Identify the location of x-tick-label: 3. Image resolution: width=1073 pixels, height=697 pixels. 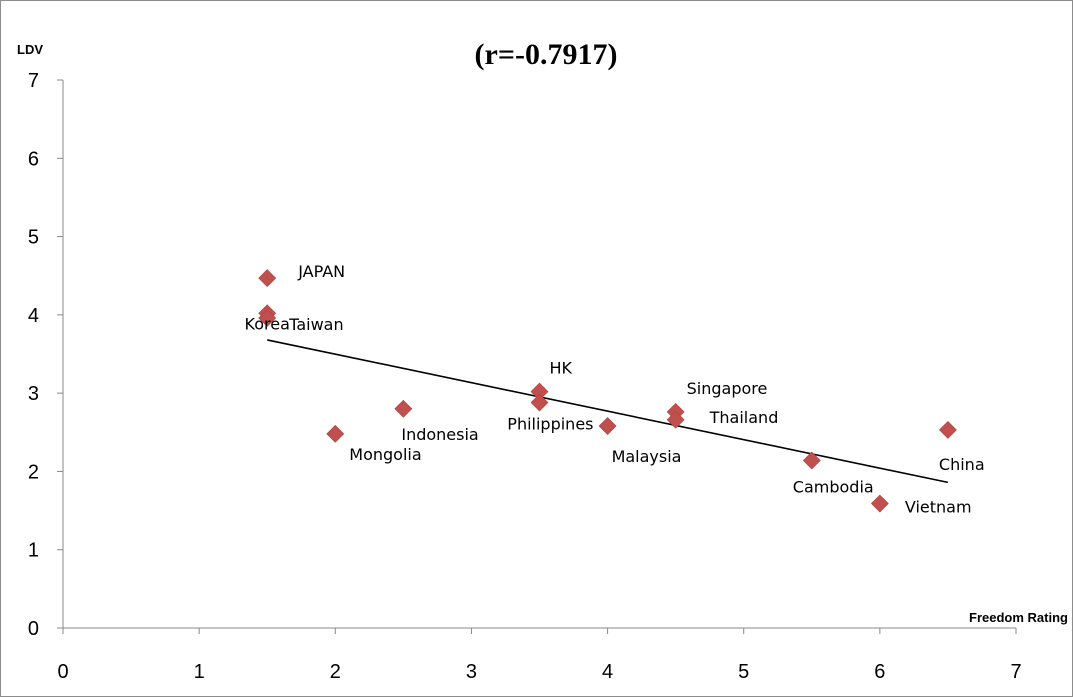
(471, 672).